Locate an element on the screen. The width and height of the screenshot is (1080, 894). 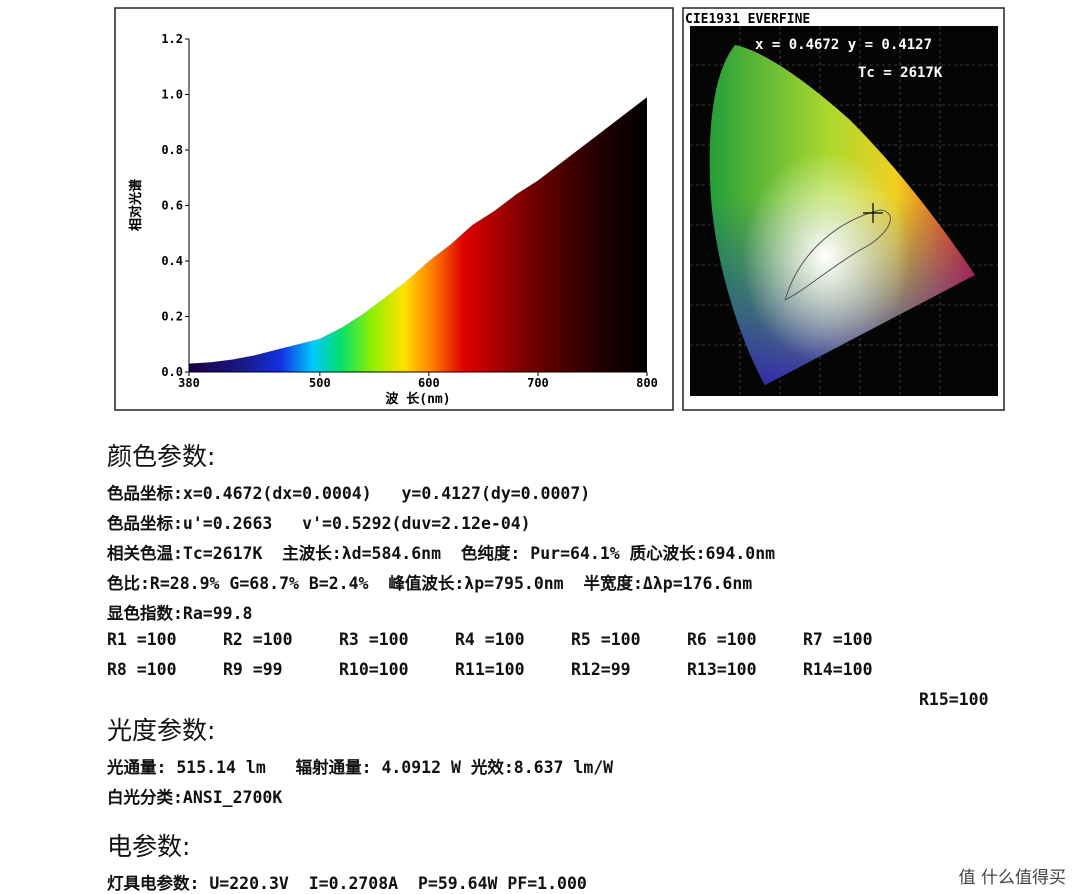
ri-cell: R11=100 is located at coordinates (490, 669).